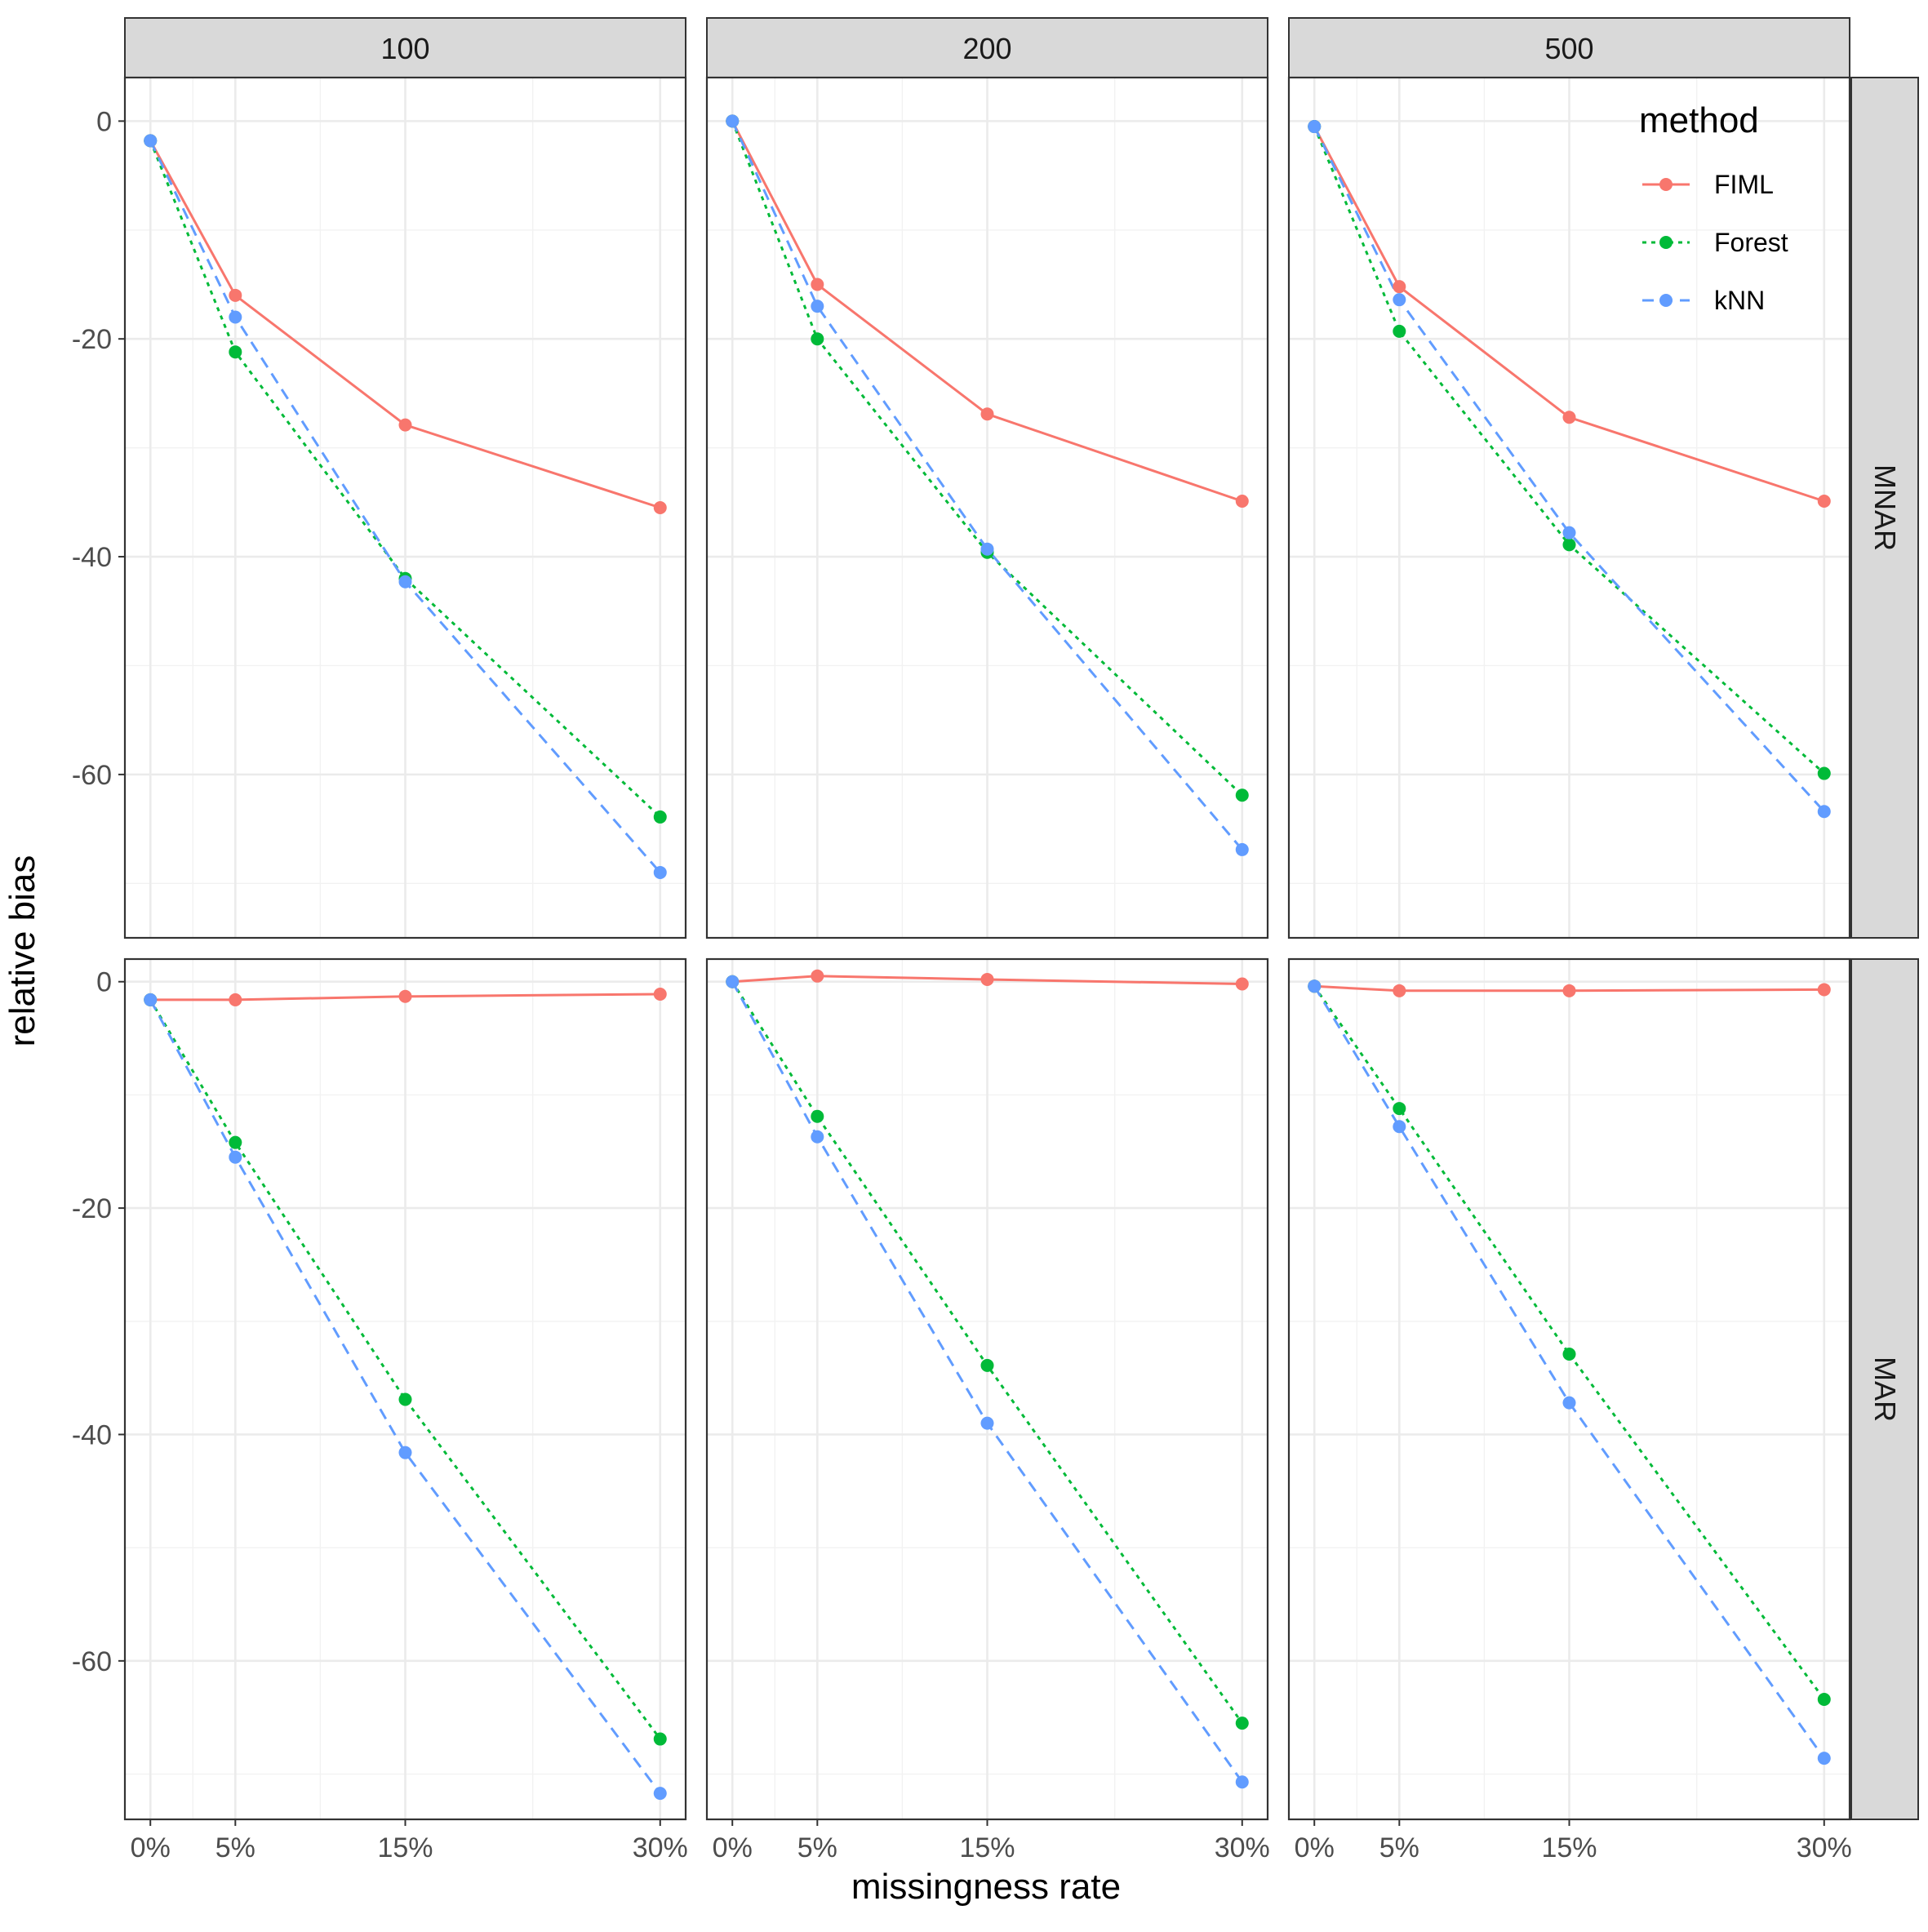  Describe the element at coordinates (986, 1887) in the screenshot. I see `x-axis-title: missingness rate` at that location.